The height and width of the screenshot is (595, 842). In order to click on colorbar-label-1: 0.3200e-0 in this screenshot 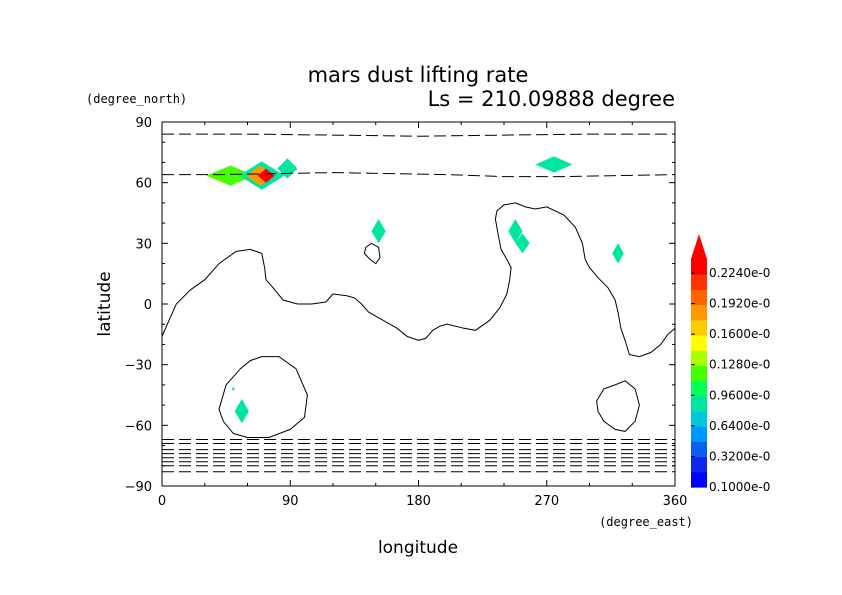, I will do `click(739, 456)`.